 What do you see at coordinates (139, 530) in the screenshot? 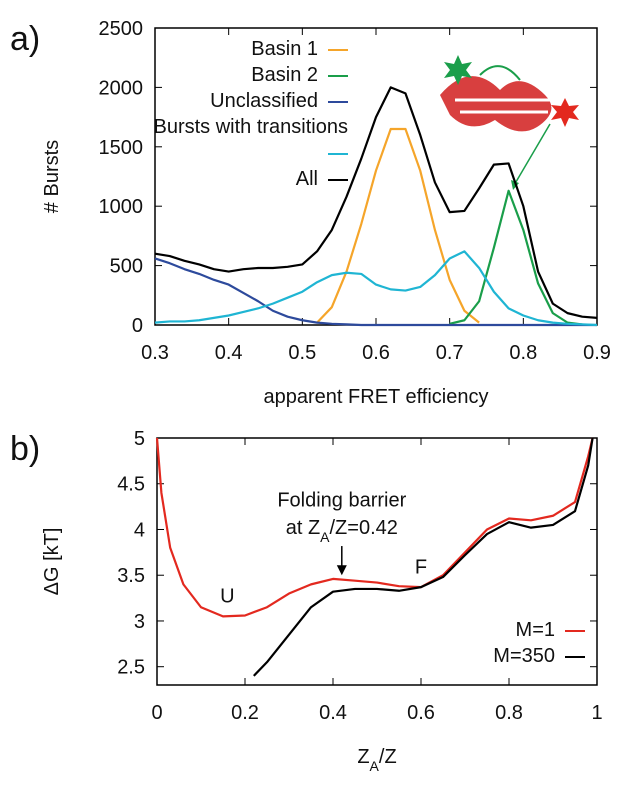
I see `y-tick-label: 4` at bounding box center [139, 530].